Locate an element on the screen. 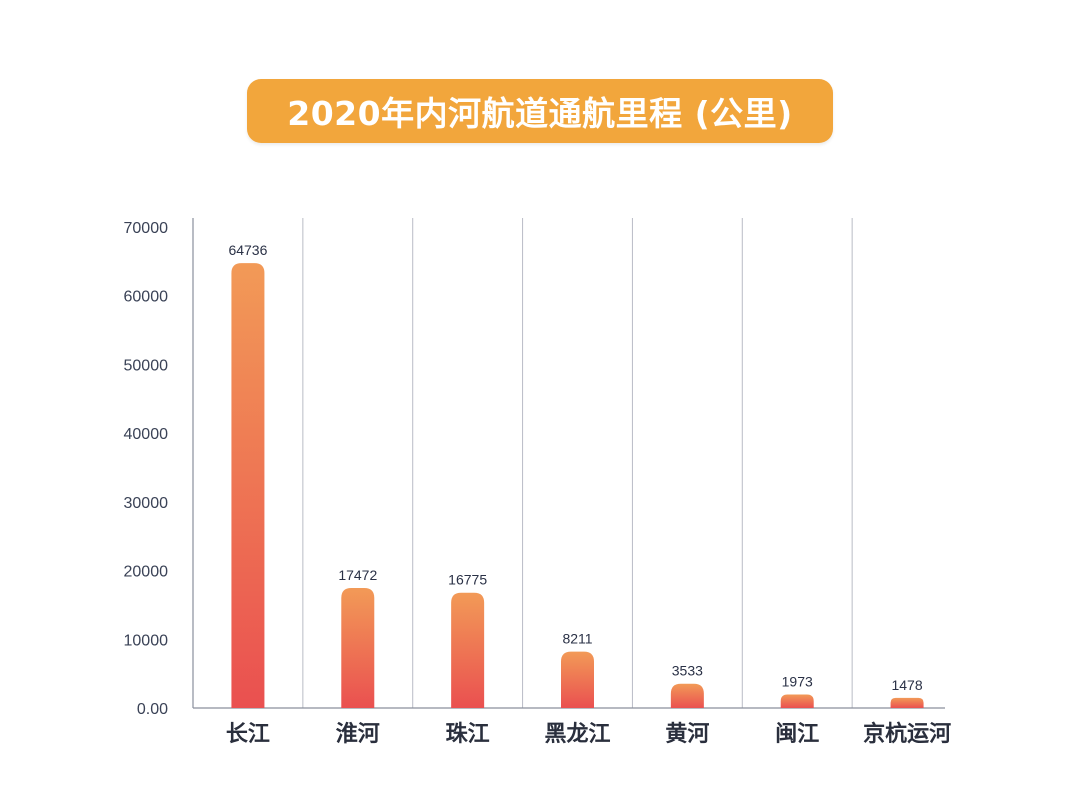 This screenshot has width=1080, height=796. y-tick-label: 50000 is located at coordinates (146, 365).